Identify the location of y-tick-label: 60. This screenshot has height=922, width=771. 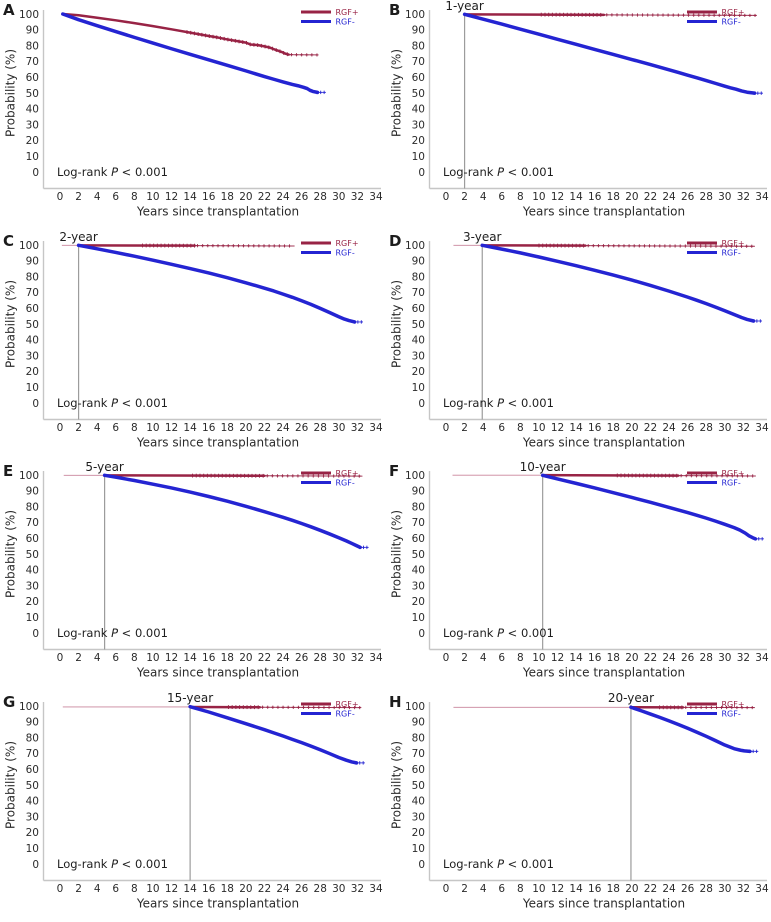
(32, 309).